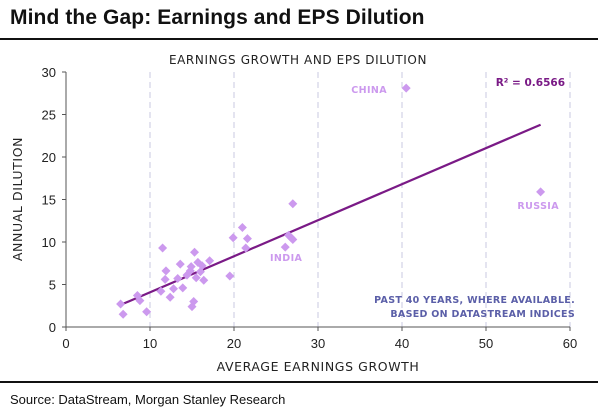  What do you see at coordinates (49, 242) in the screenshot?
I see `y-tick-label: 10` at bounding box center [49, 242].